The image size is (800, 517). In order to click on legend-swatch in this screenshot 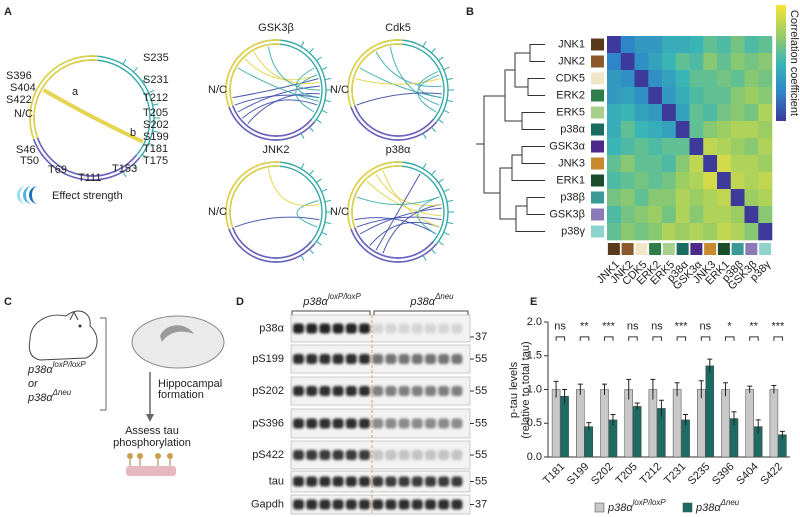, I will do `click(687, 507)`.